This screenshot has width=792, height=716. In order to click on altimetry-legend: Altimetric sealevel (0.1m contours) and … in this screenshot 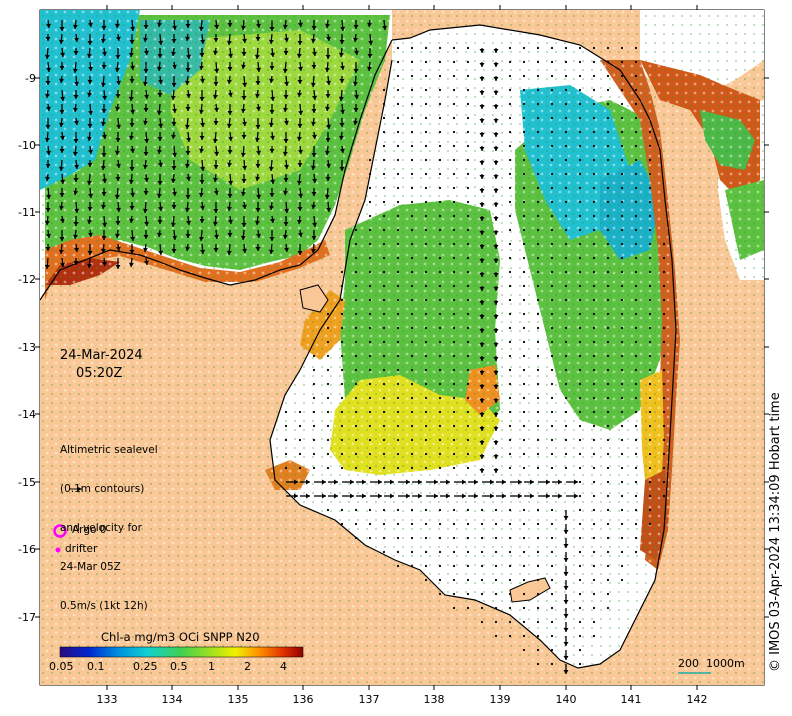, I will do `click(109, 522)`.